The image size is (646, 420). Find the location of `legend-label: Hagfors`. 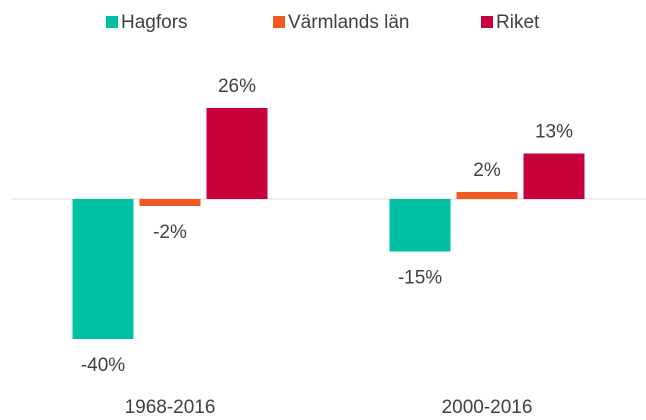

legend-label: Hagfors is located at coordinates (154, 22).